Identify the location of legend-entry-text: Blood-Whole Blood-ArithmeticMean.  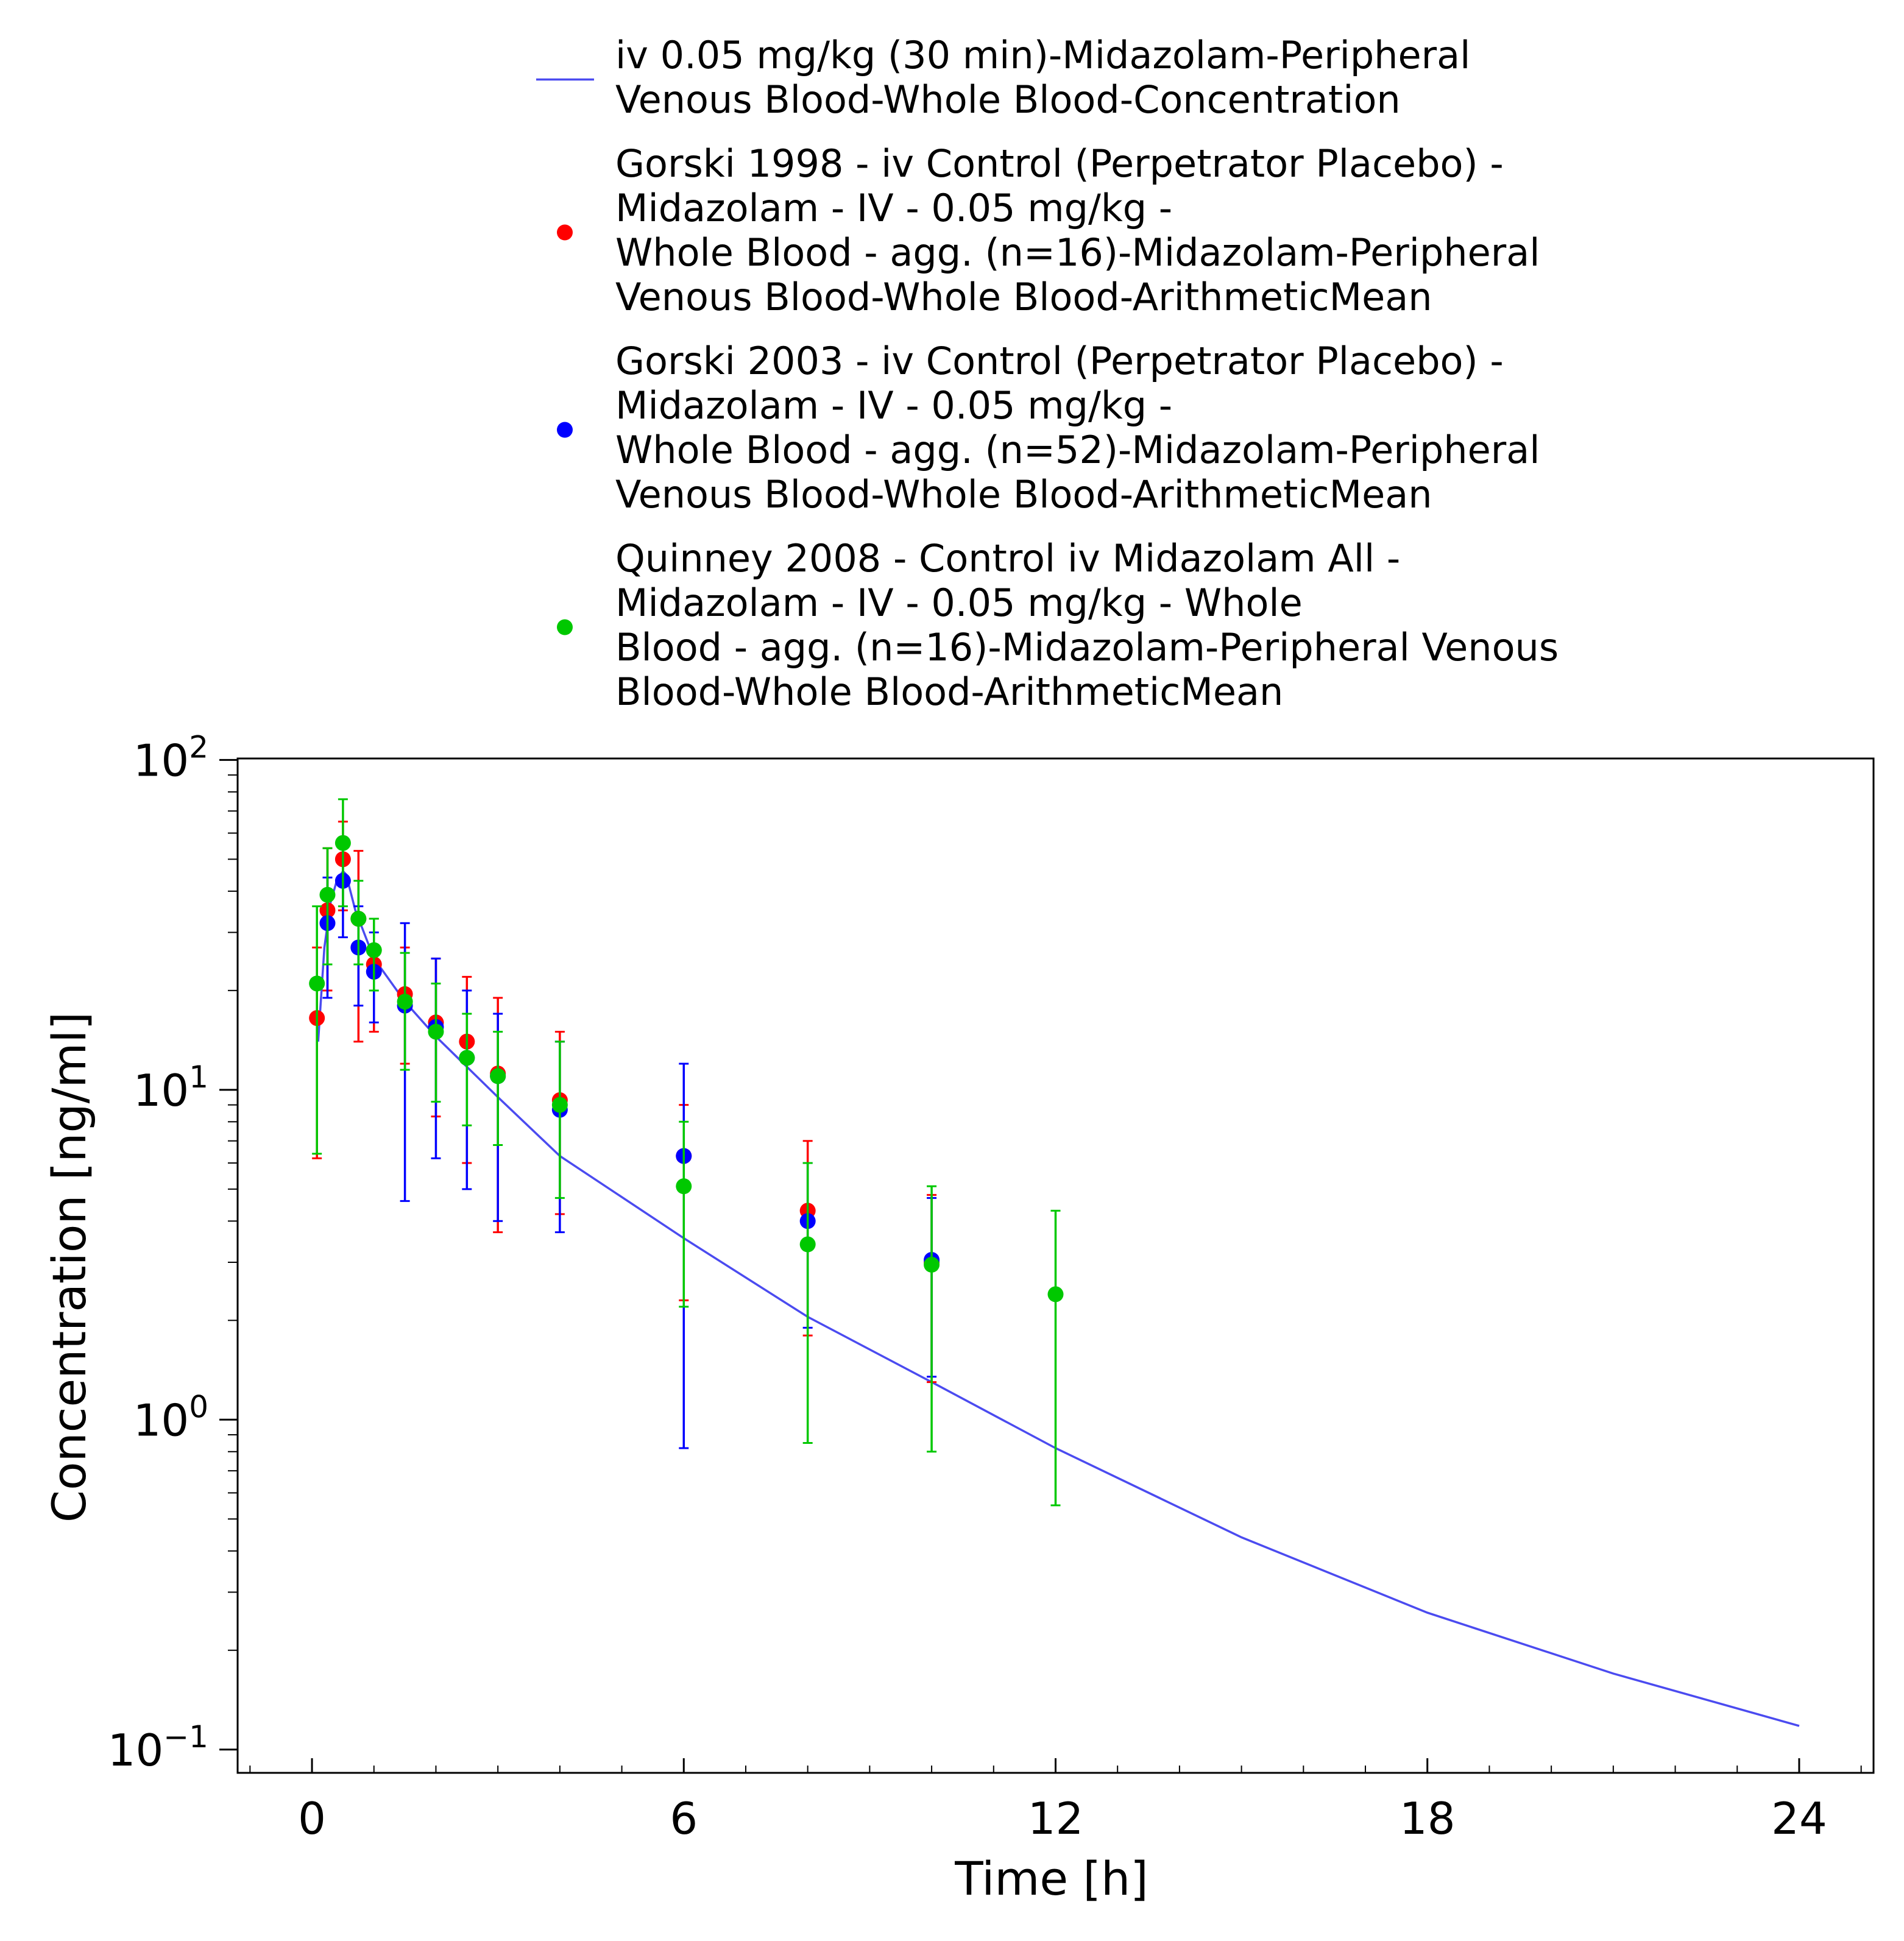
(949, 692).